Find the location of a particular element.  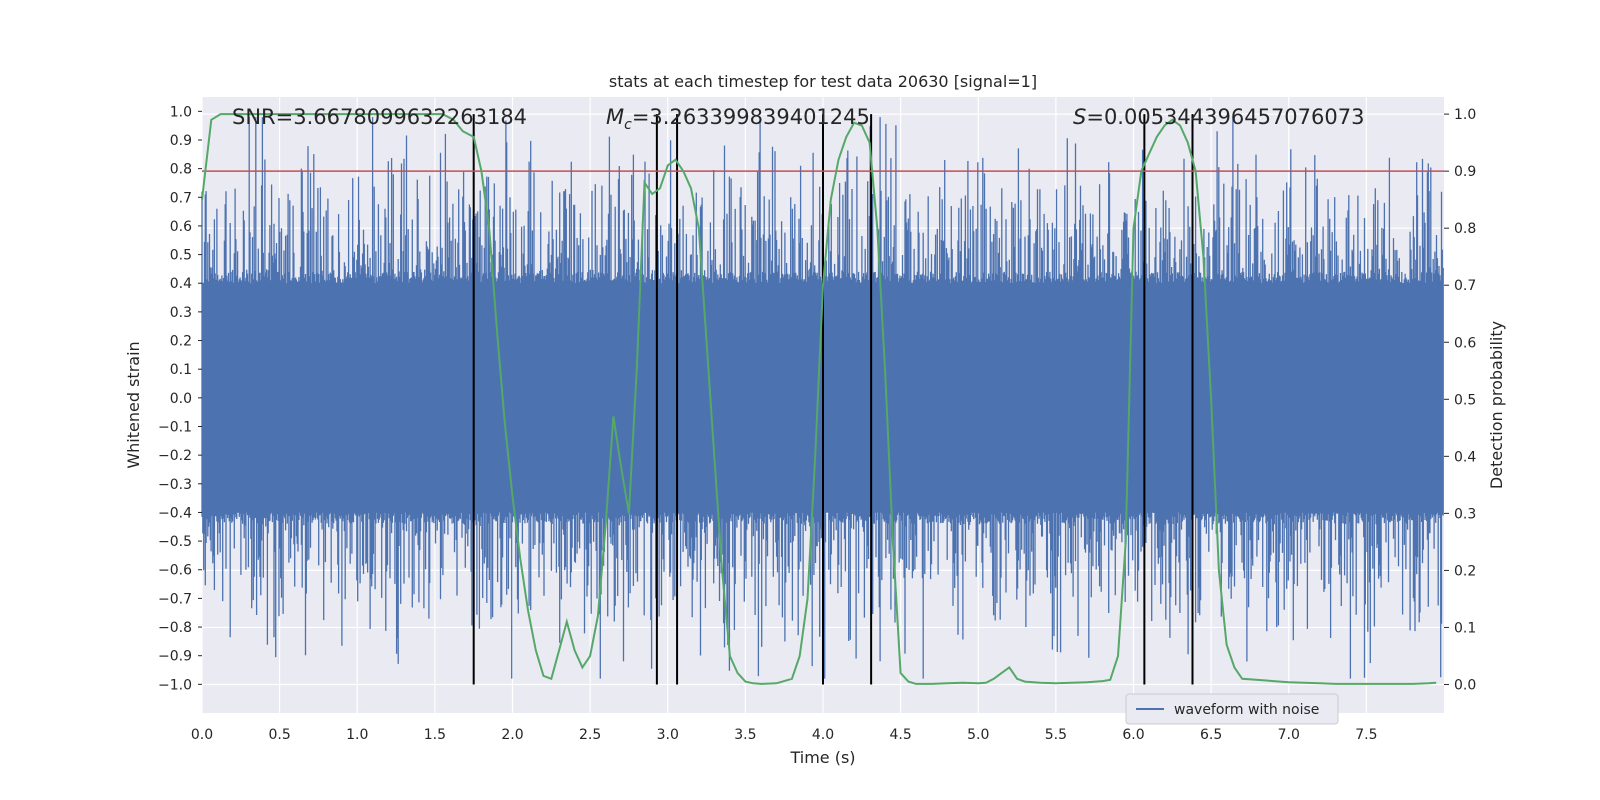

s-value: =0.005344396457076073 is located at coordinates (1225, 117).